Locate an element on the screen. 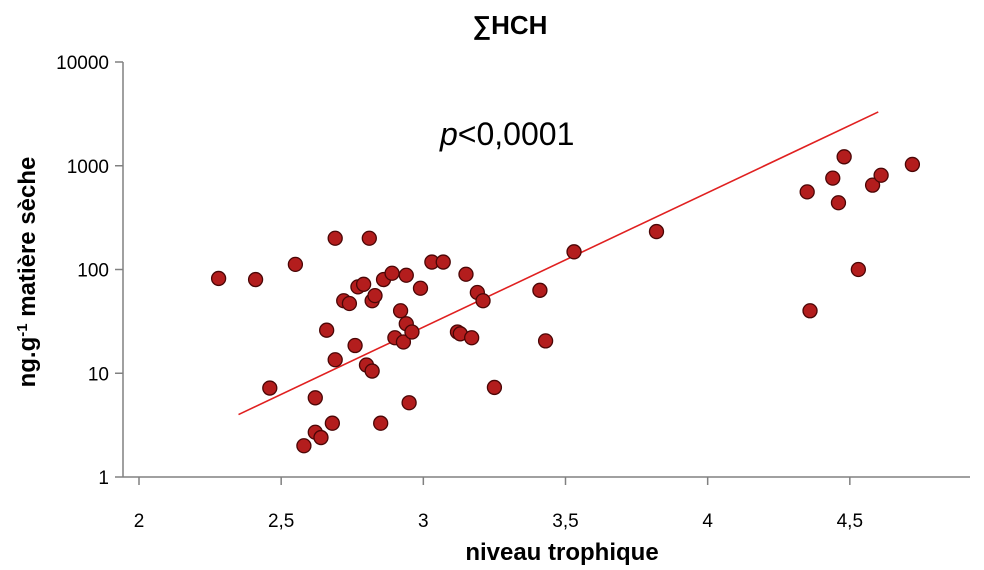 This screenshot has width=984, height=570. y-axis-title: ng.g-1 matière sèche is located at coordinates (28, 272).